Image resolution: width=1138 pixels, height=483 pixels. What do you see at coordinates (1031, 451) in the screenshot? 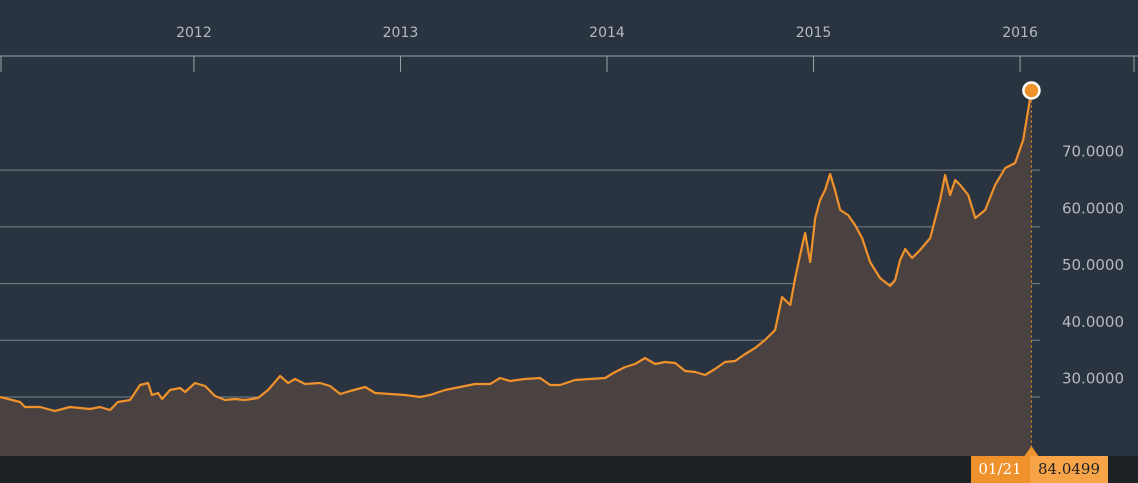
I see `tooltip-pointer` at bounding box center [1031, 451].